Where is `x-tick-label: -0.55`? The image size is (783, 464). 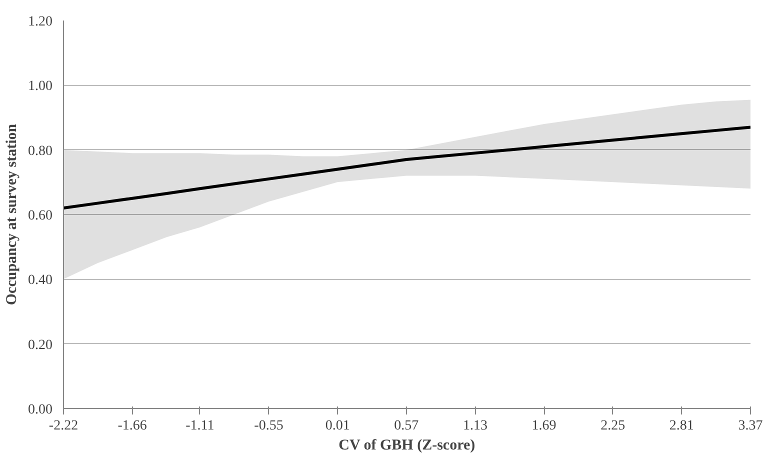
x-tick-label: -0.55 is located at coordinates (269, 426).